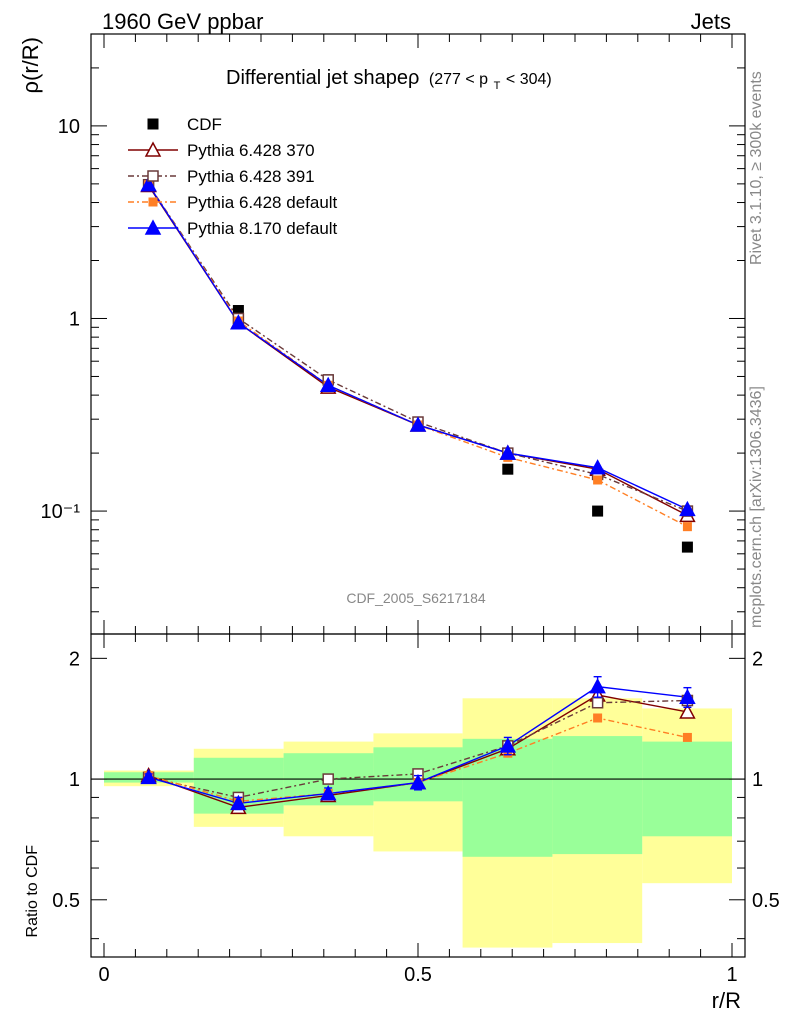 The height and width of the screenshot is (1024, 786). What do you see at coordinates (103, 975) in the screenshot?
I see `x-tick-label: 0` at bounding box center [103, 975].